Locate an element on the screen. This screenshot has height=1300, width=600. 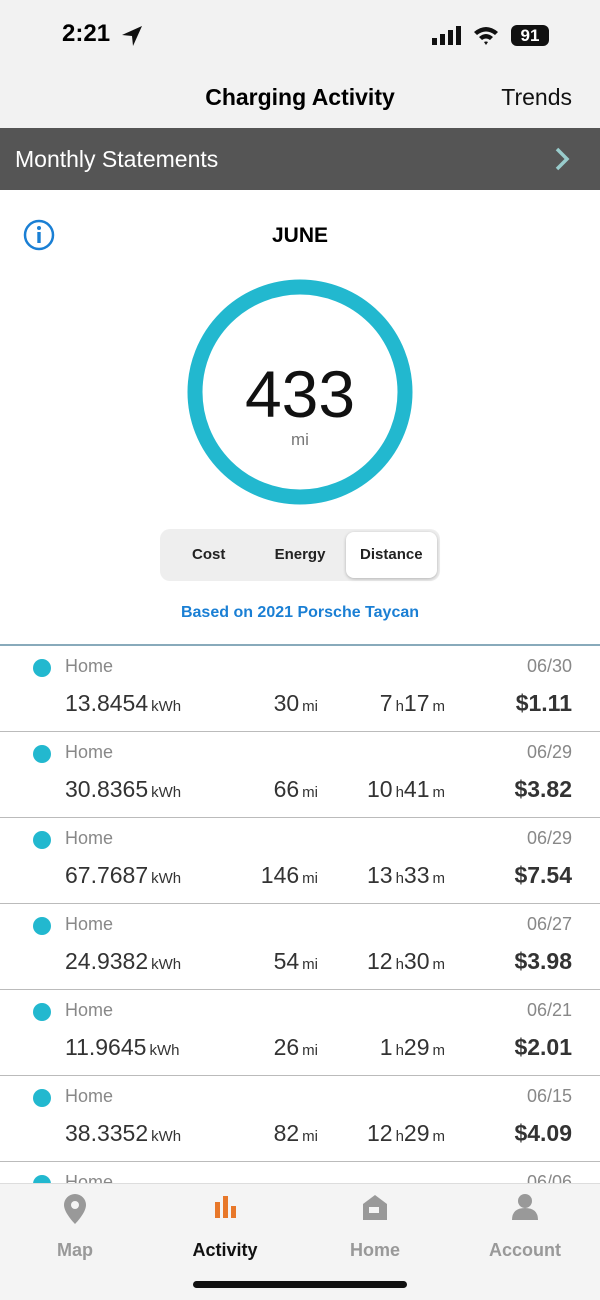
session-row: Home 06/27 24.9382 kWh 54 mi 12 h30 m $3.98 is located at coordinates (300, 947).